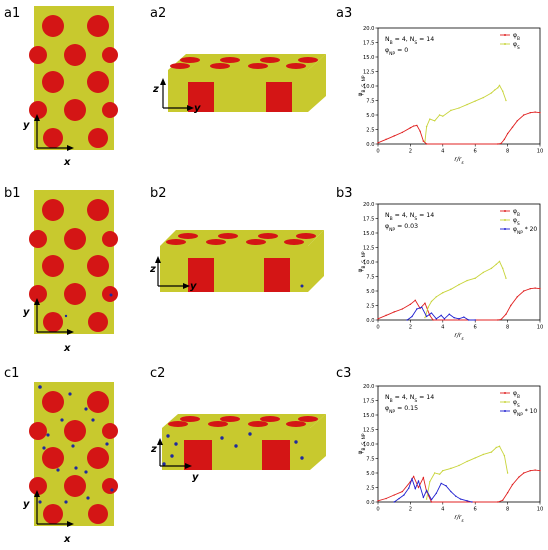 The width and height of the screenshot is (548, 550). Describe the element at coordinates (516, 395) in the screenshot. I see `legend-label: φB` at that location.